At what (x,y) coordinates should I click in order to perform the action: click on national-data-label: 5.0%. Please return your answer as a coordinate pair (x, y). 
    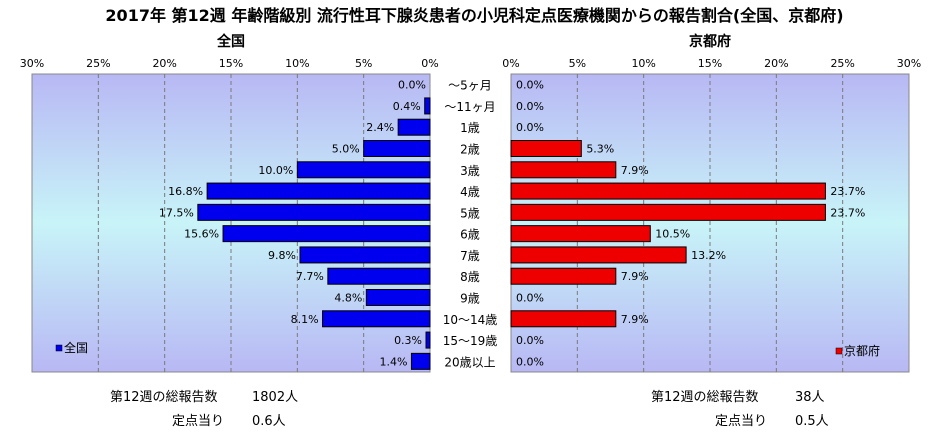
    Looking at the image, I should click on (346, 149).